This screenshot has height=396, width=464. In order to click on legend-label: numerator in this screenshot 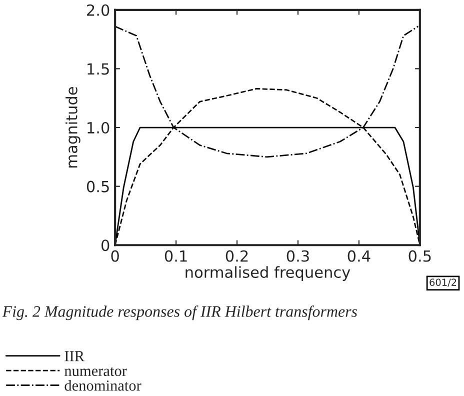, I will do `click(95, 371)`.